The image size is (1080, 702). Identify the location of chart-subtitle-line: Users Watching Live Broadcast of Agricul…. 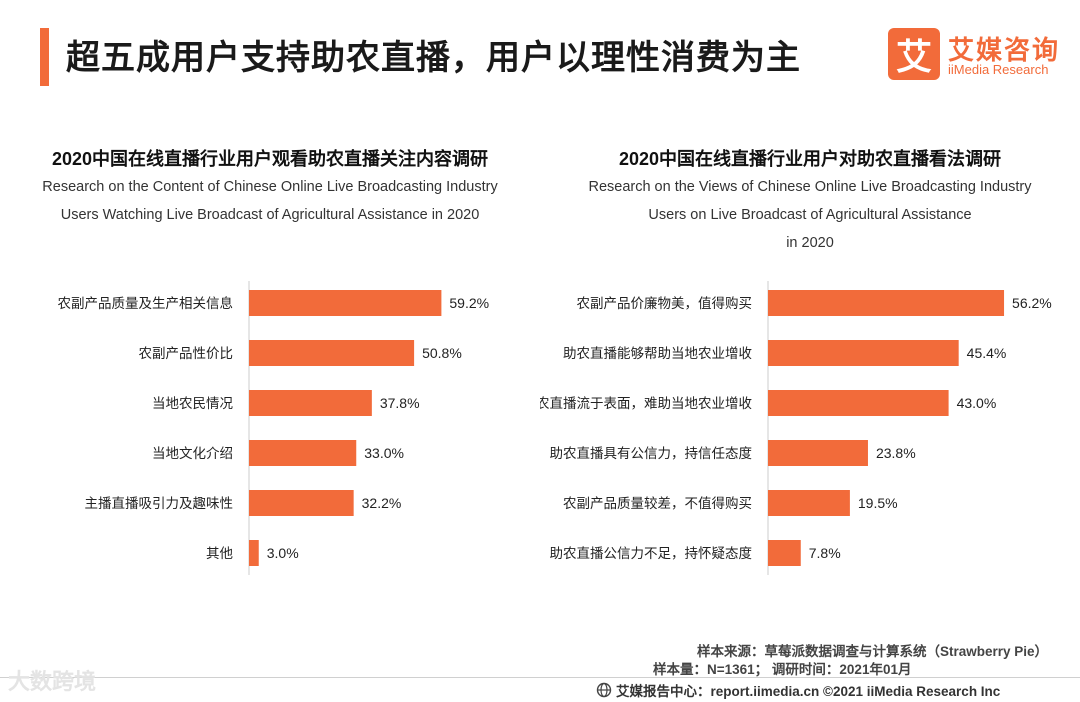
(270, 215).